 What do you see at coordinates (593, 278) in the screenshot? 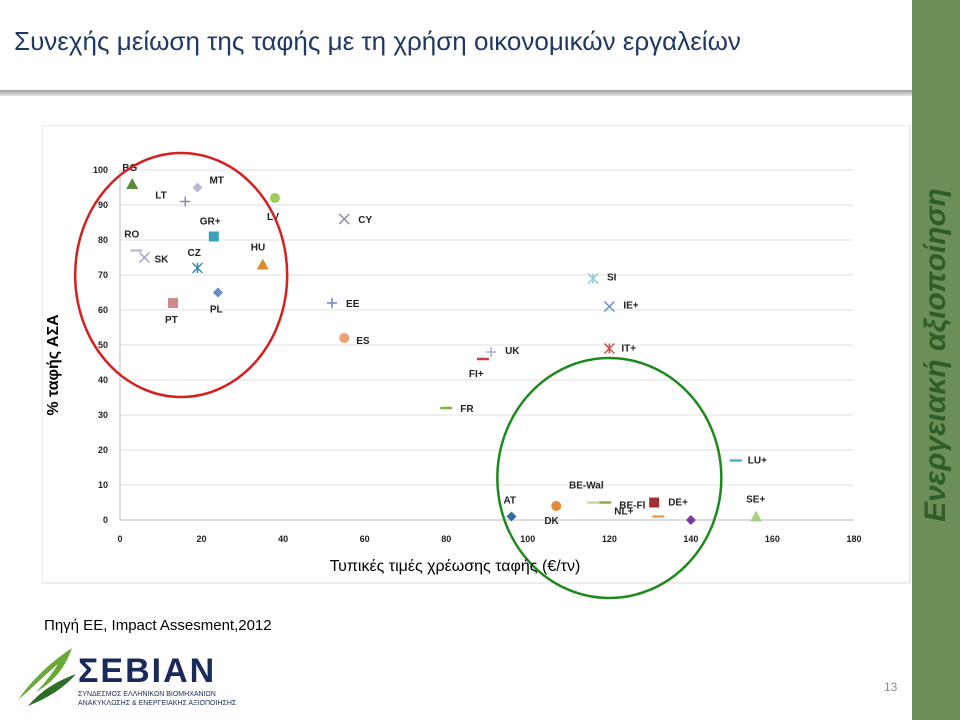
I see `point-si-marker` at bounding box center [593, 278].